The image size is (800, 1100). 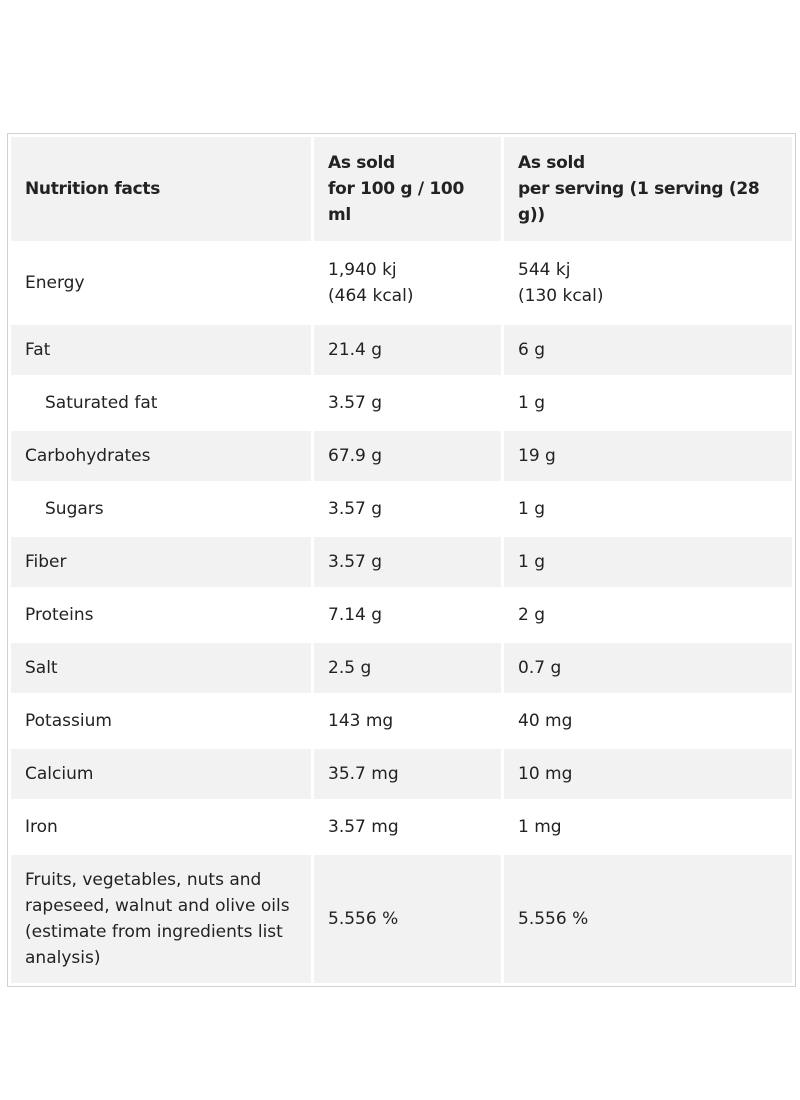 What do you see at coordinates (401, 774) in the screenshot?
I see `table-row: Calcium 35.7 mg 10 mg` at bounding box center [401, 774].